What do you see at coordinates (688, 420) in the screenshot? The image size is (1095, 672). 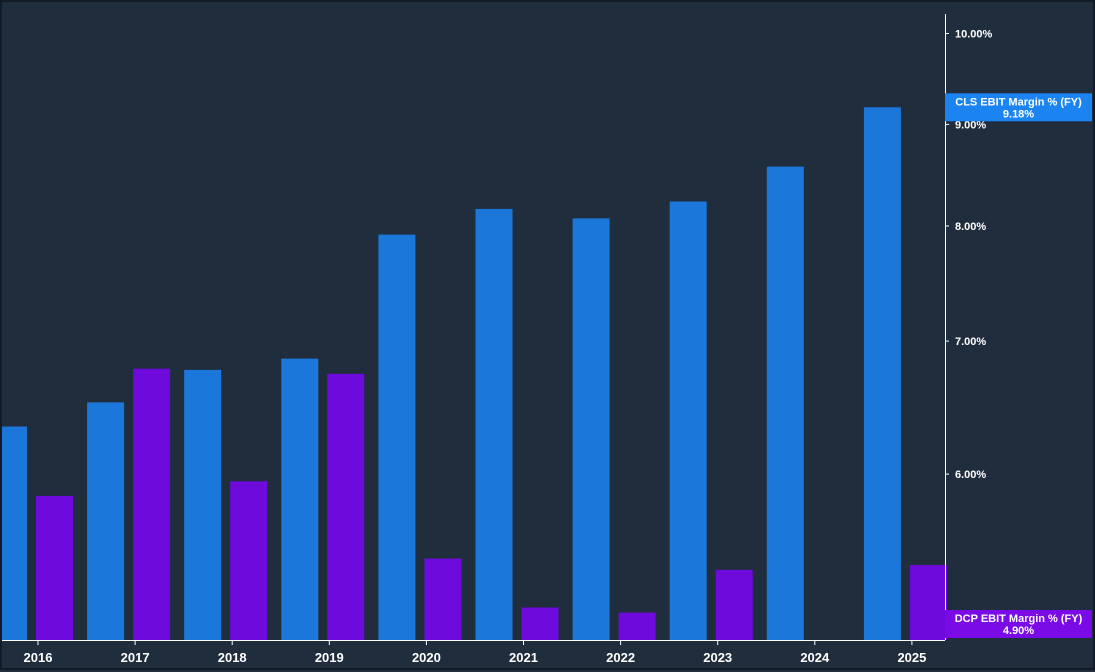 I see `bar-cls-2023` at bounding box center [688, 420].